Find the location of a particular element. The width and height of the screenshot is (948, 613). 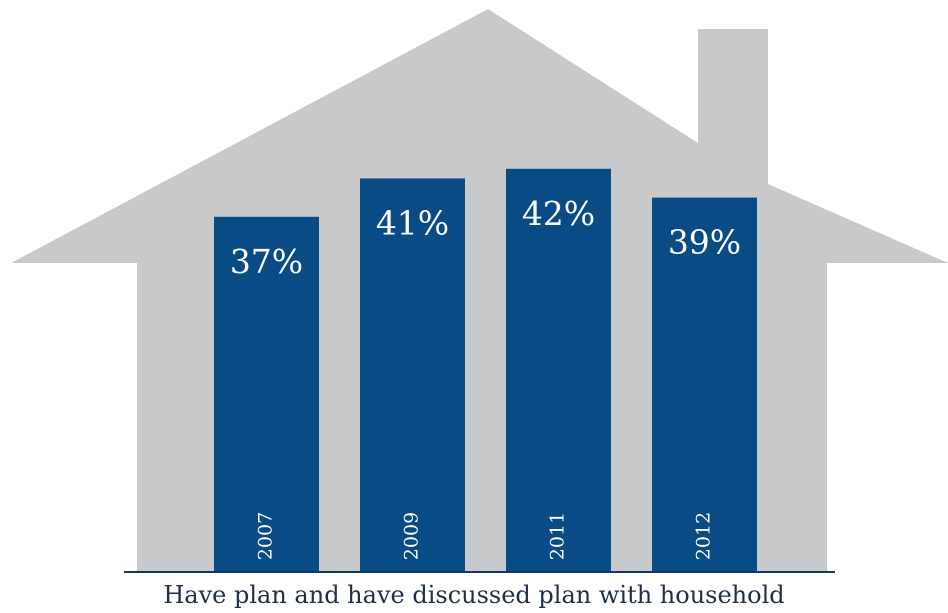

bar-2011 is located at coordinates (558, 370).